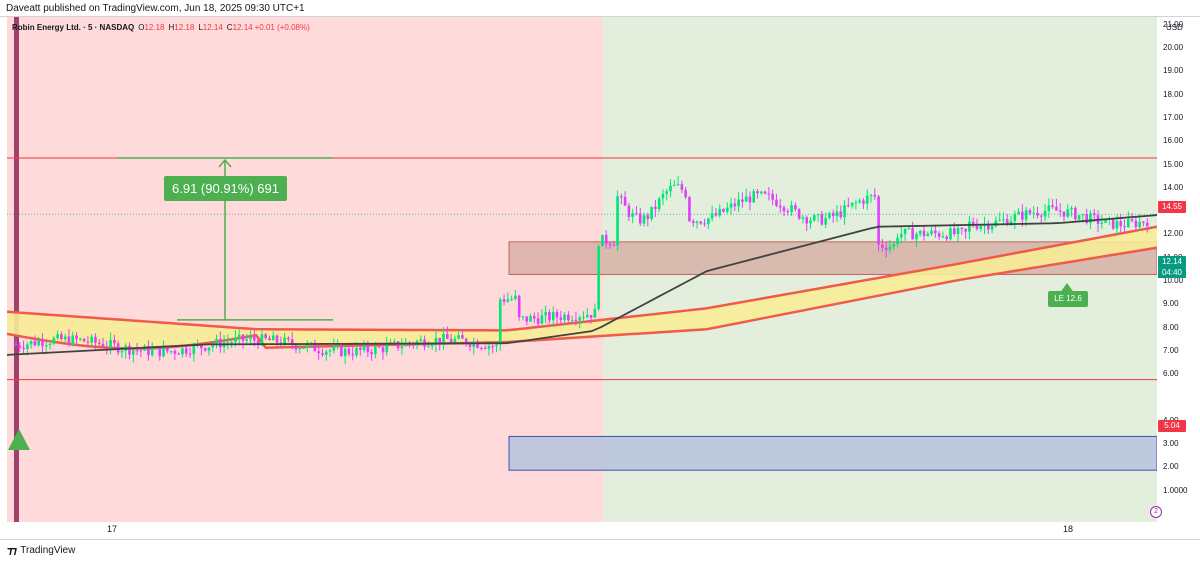 This screenshot has height=561, width=1200. Describe the element at coordinates (1172, 273) in the screenshot. I see `countdown-tag: 04:40` at that location.